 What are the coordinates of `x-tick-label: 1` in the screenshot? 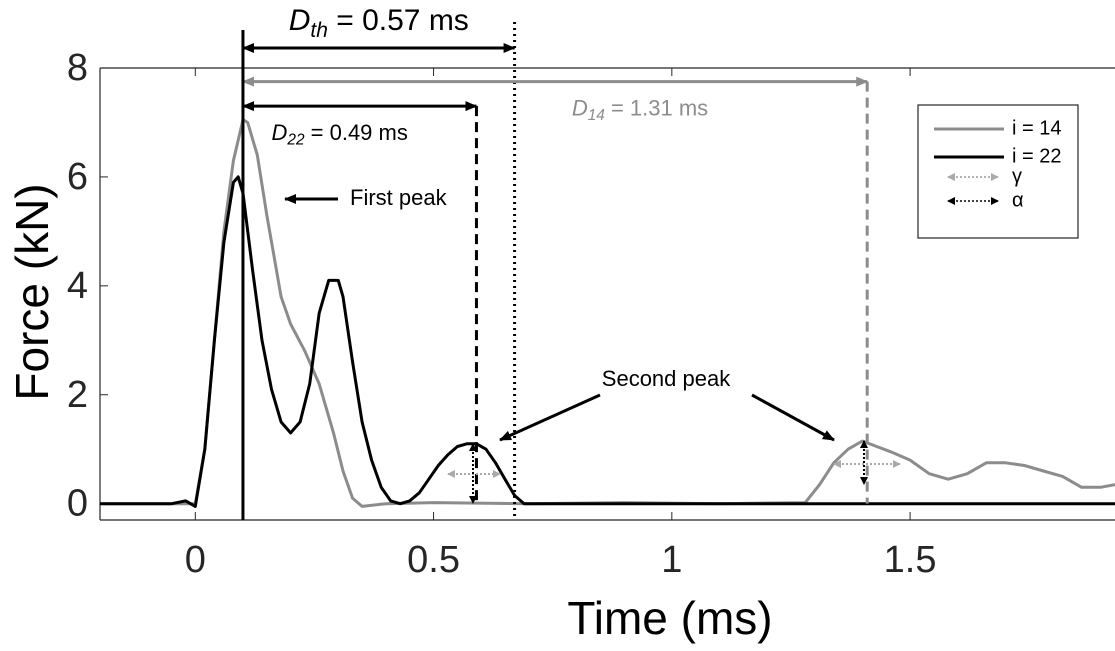 It's located at (671, 560).